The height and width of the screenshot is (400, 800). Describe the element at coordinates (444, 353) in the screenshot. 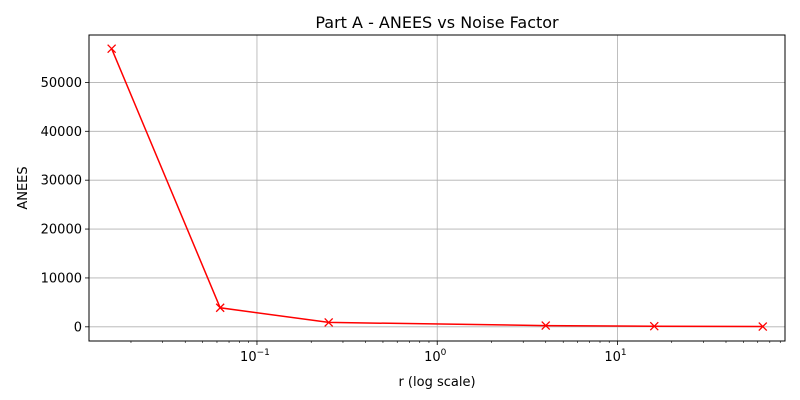

I see `x-tick-exponent: 0` at that location.